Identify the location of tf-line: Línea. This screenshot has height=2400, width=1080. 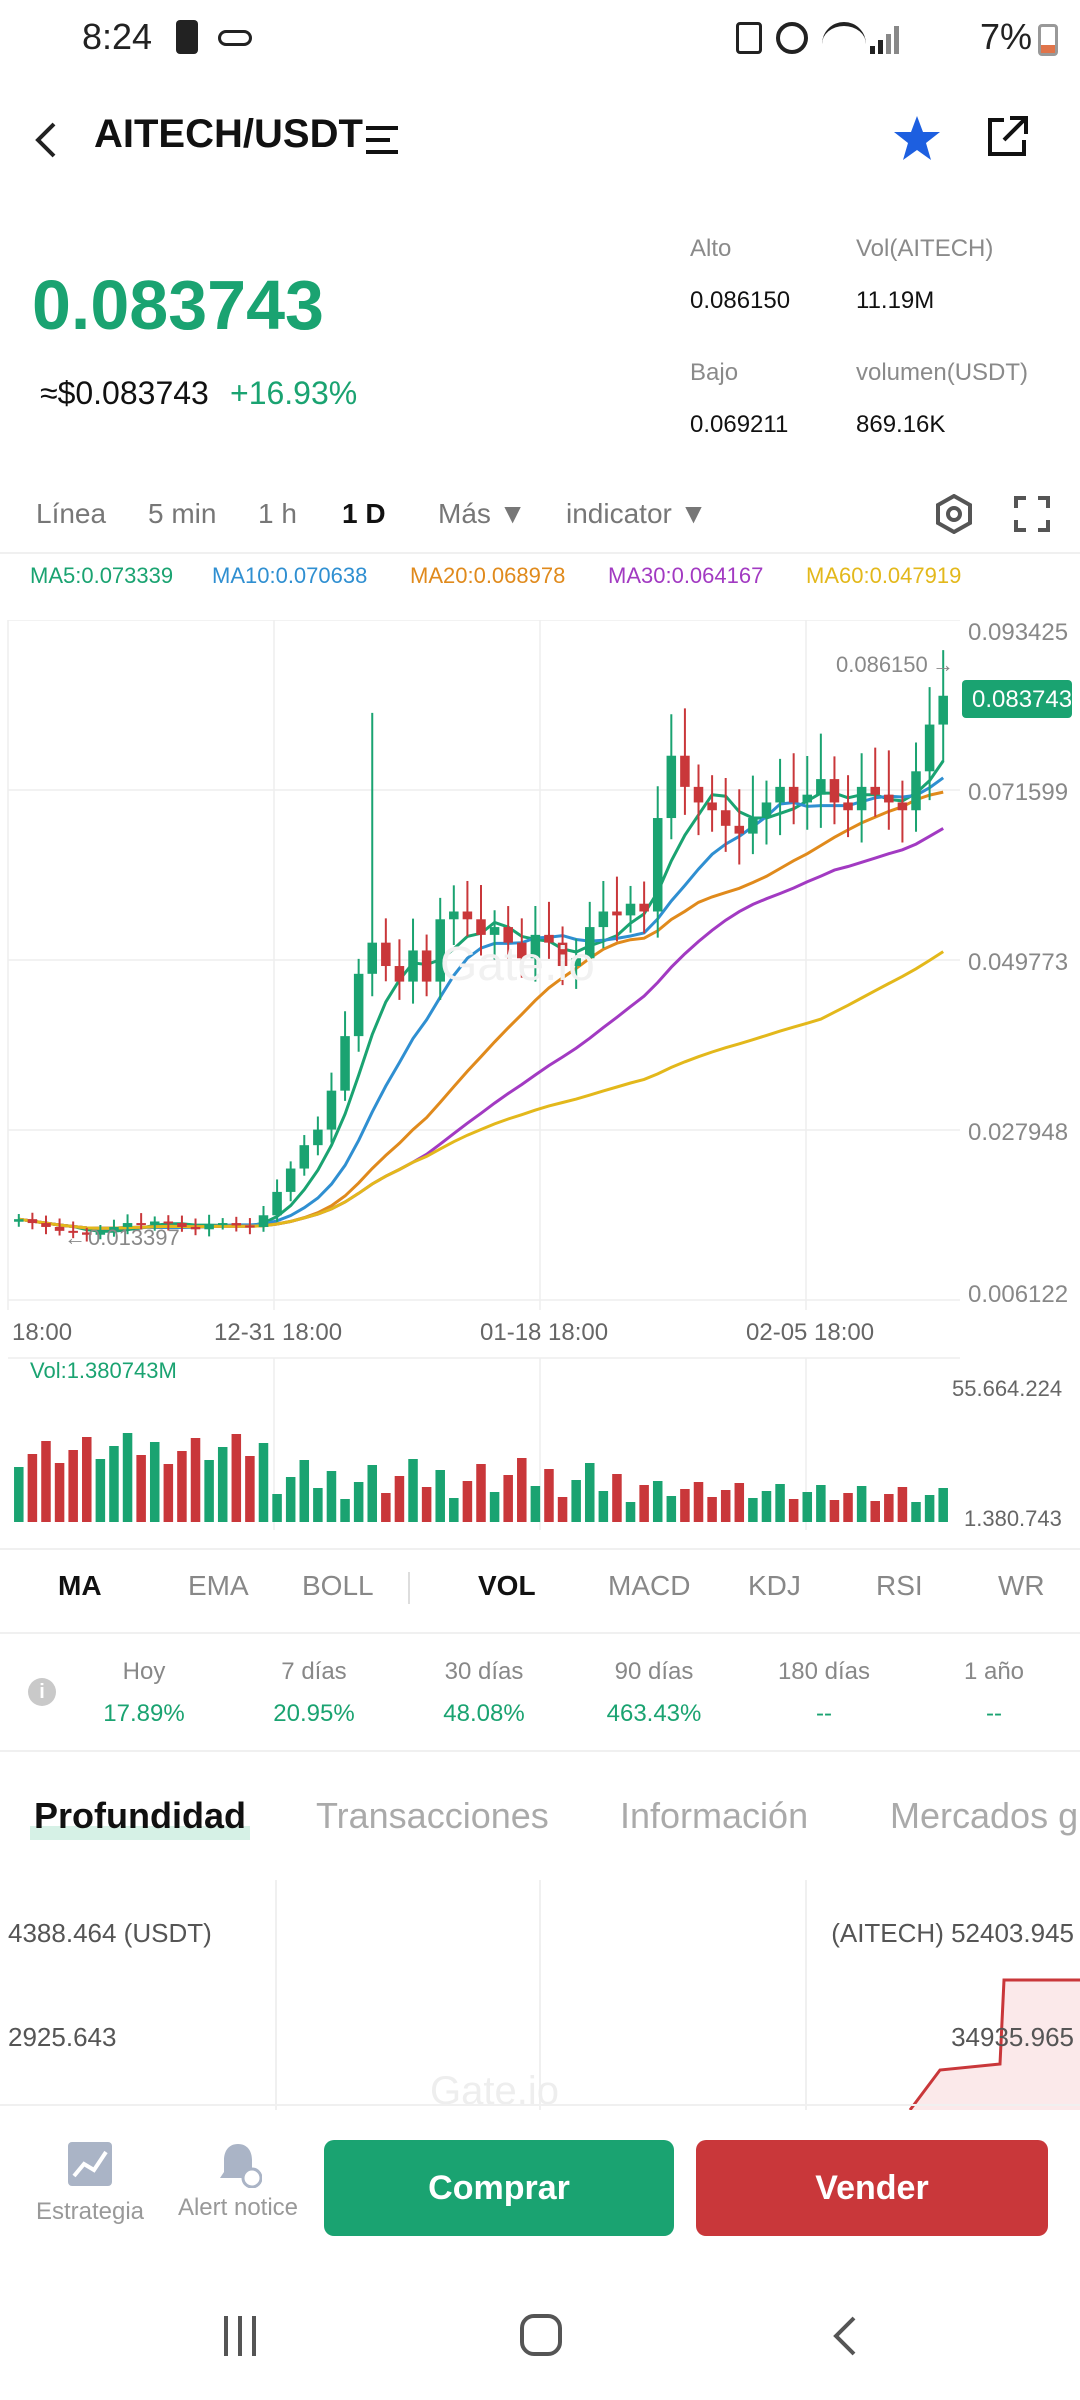
(71, 513).